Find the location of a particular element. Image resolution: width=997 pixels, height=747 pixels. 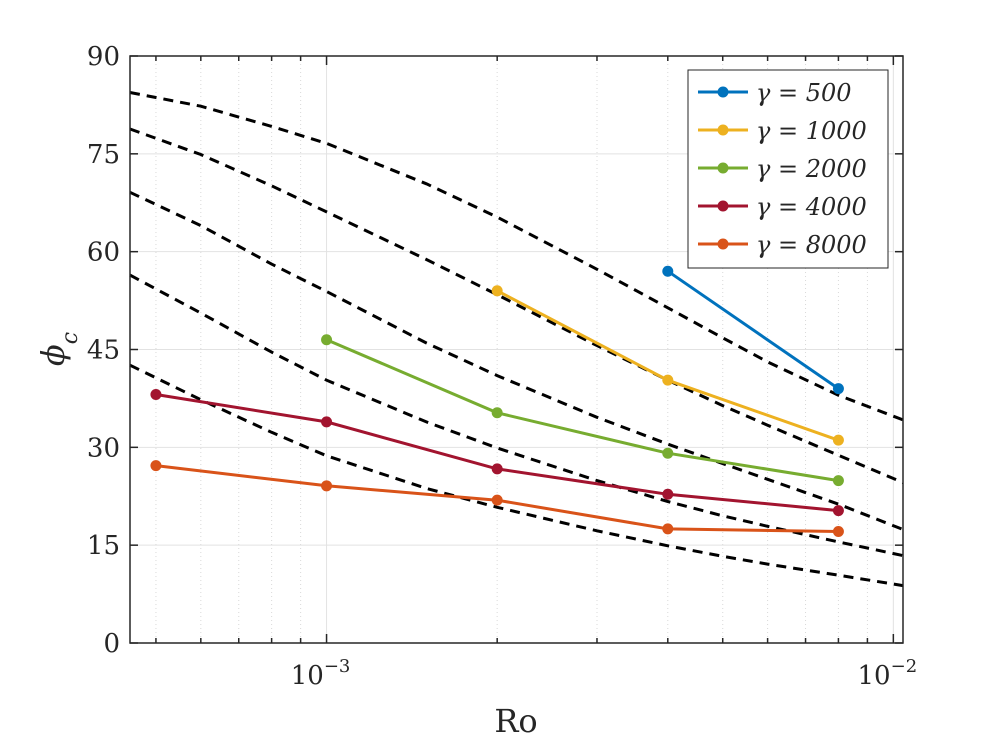

legend-item-4: γ = 4000 is located at coordinates (782, 207).